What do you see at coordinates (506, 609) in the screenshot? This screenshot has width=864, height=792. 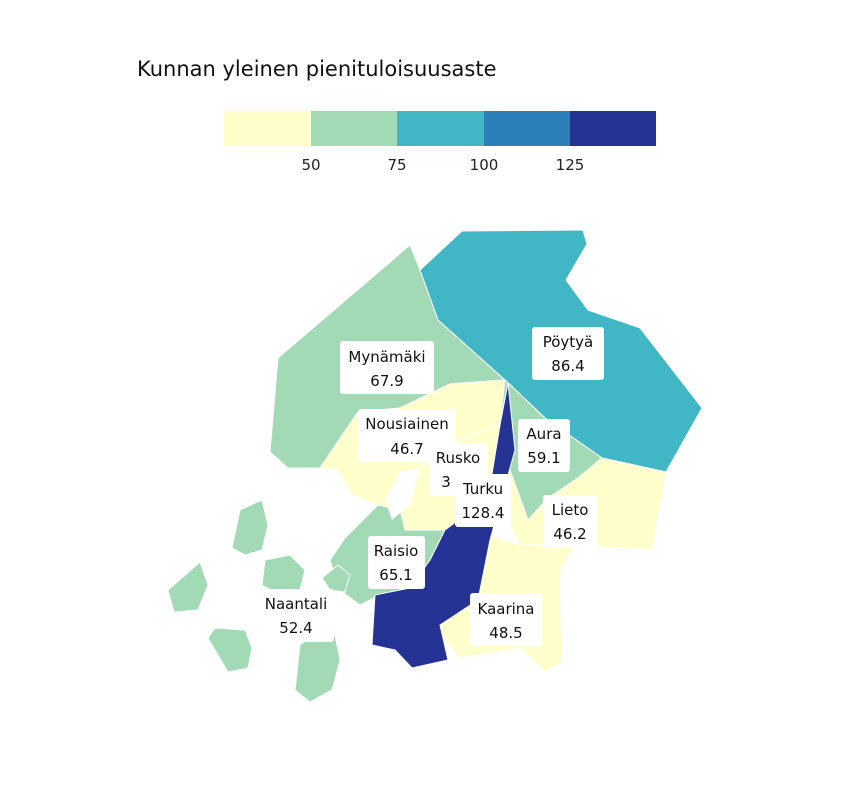 I see `label-kaarina-name: Kaarina` at bounding box center [506, 609].